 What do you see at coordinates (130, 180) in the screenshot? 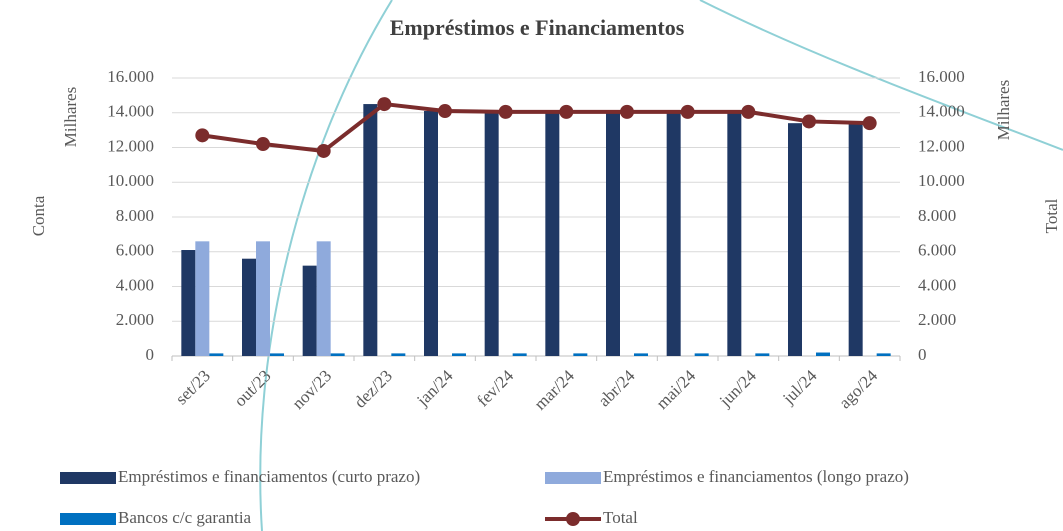
I see `y-tick-label: 10.000` at bounding box center [130, 180].